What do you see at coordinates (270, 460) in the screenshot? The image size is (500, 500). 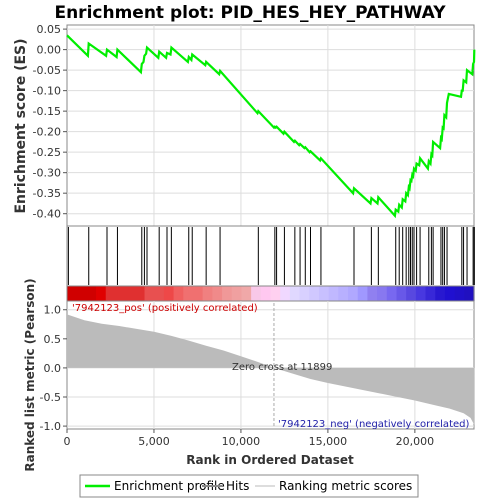 I see `x-axis-label: Rank in Ordered Dataset` at bounding box center [270, 460].